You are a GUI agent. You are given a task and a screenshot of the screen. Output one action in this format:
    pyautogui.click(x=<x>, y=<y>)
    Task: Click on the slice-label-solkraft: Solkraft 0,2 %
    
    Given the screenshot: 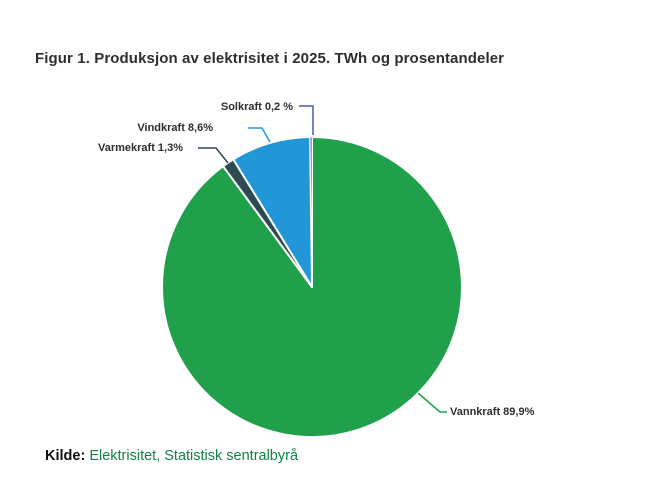 What is the action you would take?
    pyautogui.click(x=256, y=107)
    